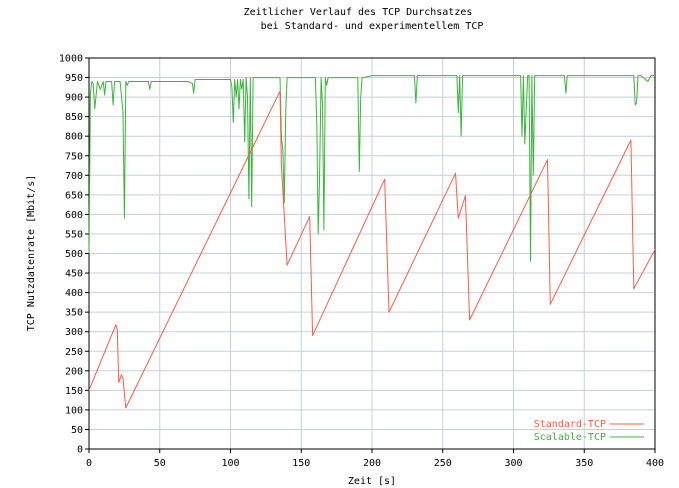 The width and height of the screenshot is (679, 488). What do you see at coordinates (372, 463) in the screenshot?
I see `x-tick-label: 200` at bounding box center [372, 463].